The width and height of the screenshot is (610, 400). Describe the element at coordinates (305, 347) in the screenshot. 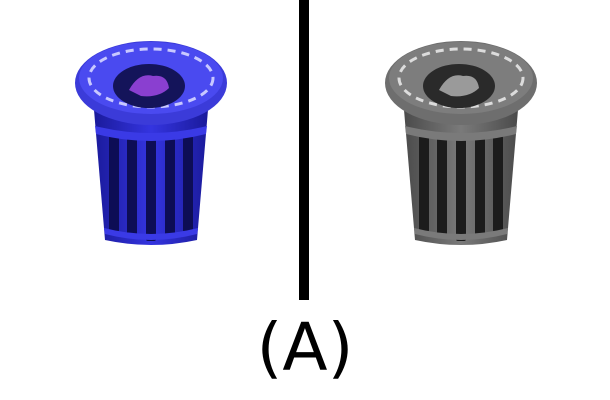

I see `panel-caption: (A)` at that location.